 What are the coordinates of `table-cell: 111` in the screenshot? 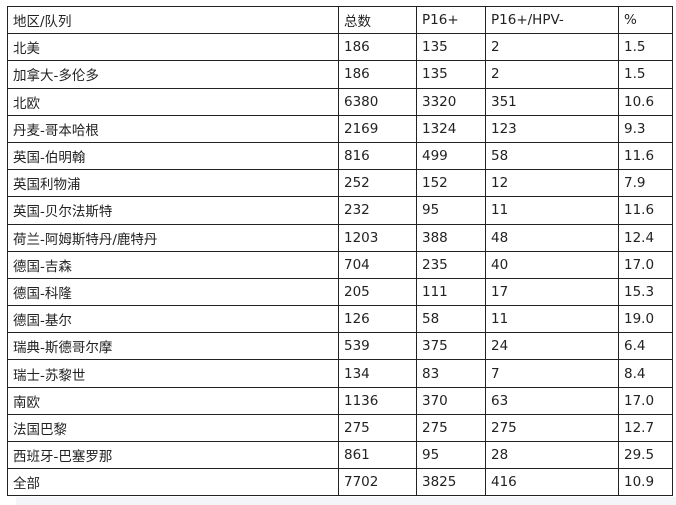 It's located at (451, 292).